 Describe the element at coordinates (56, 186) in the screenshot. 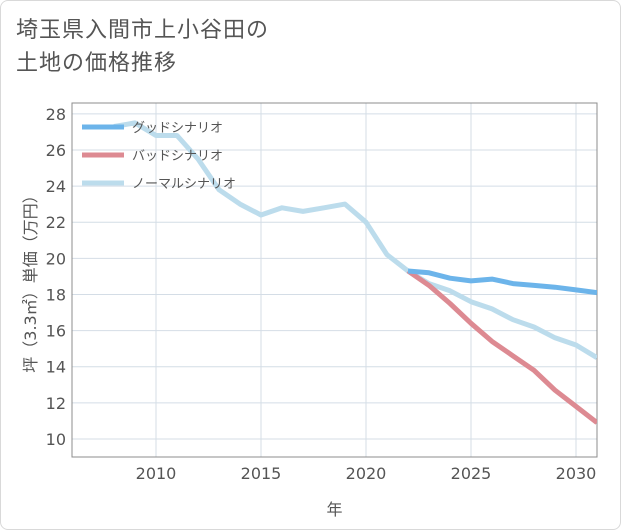

I see `y-tick-label: 24` at that location.